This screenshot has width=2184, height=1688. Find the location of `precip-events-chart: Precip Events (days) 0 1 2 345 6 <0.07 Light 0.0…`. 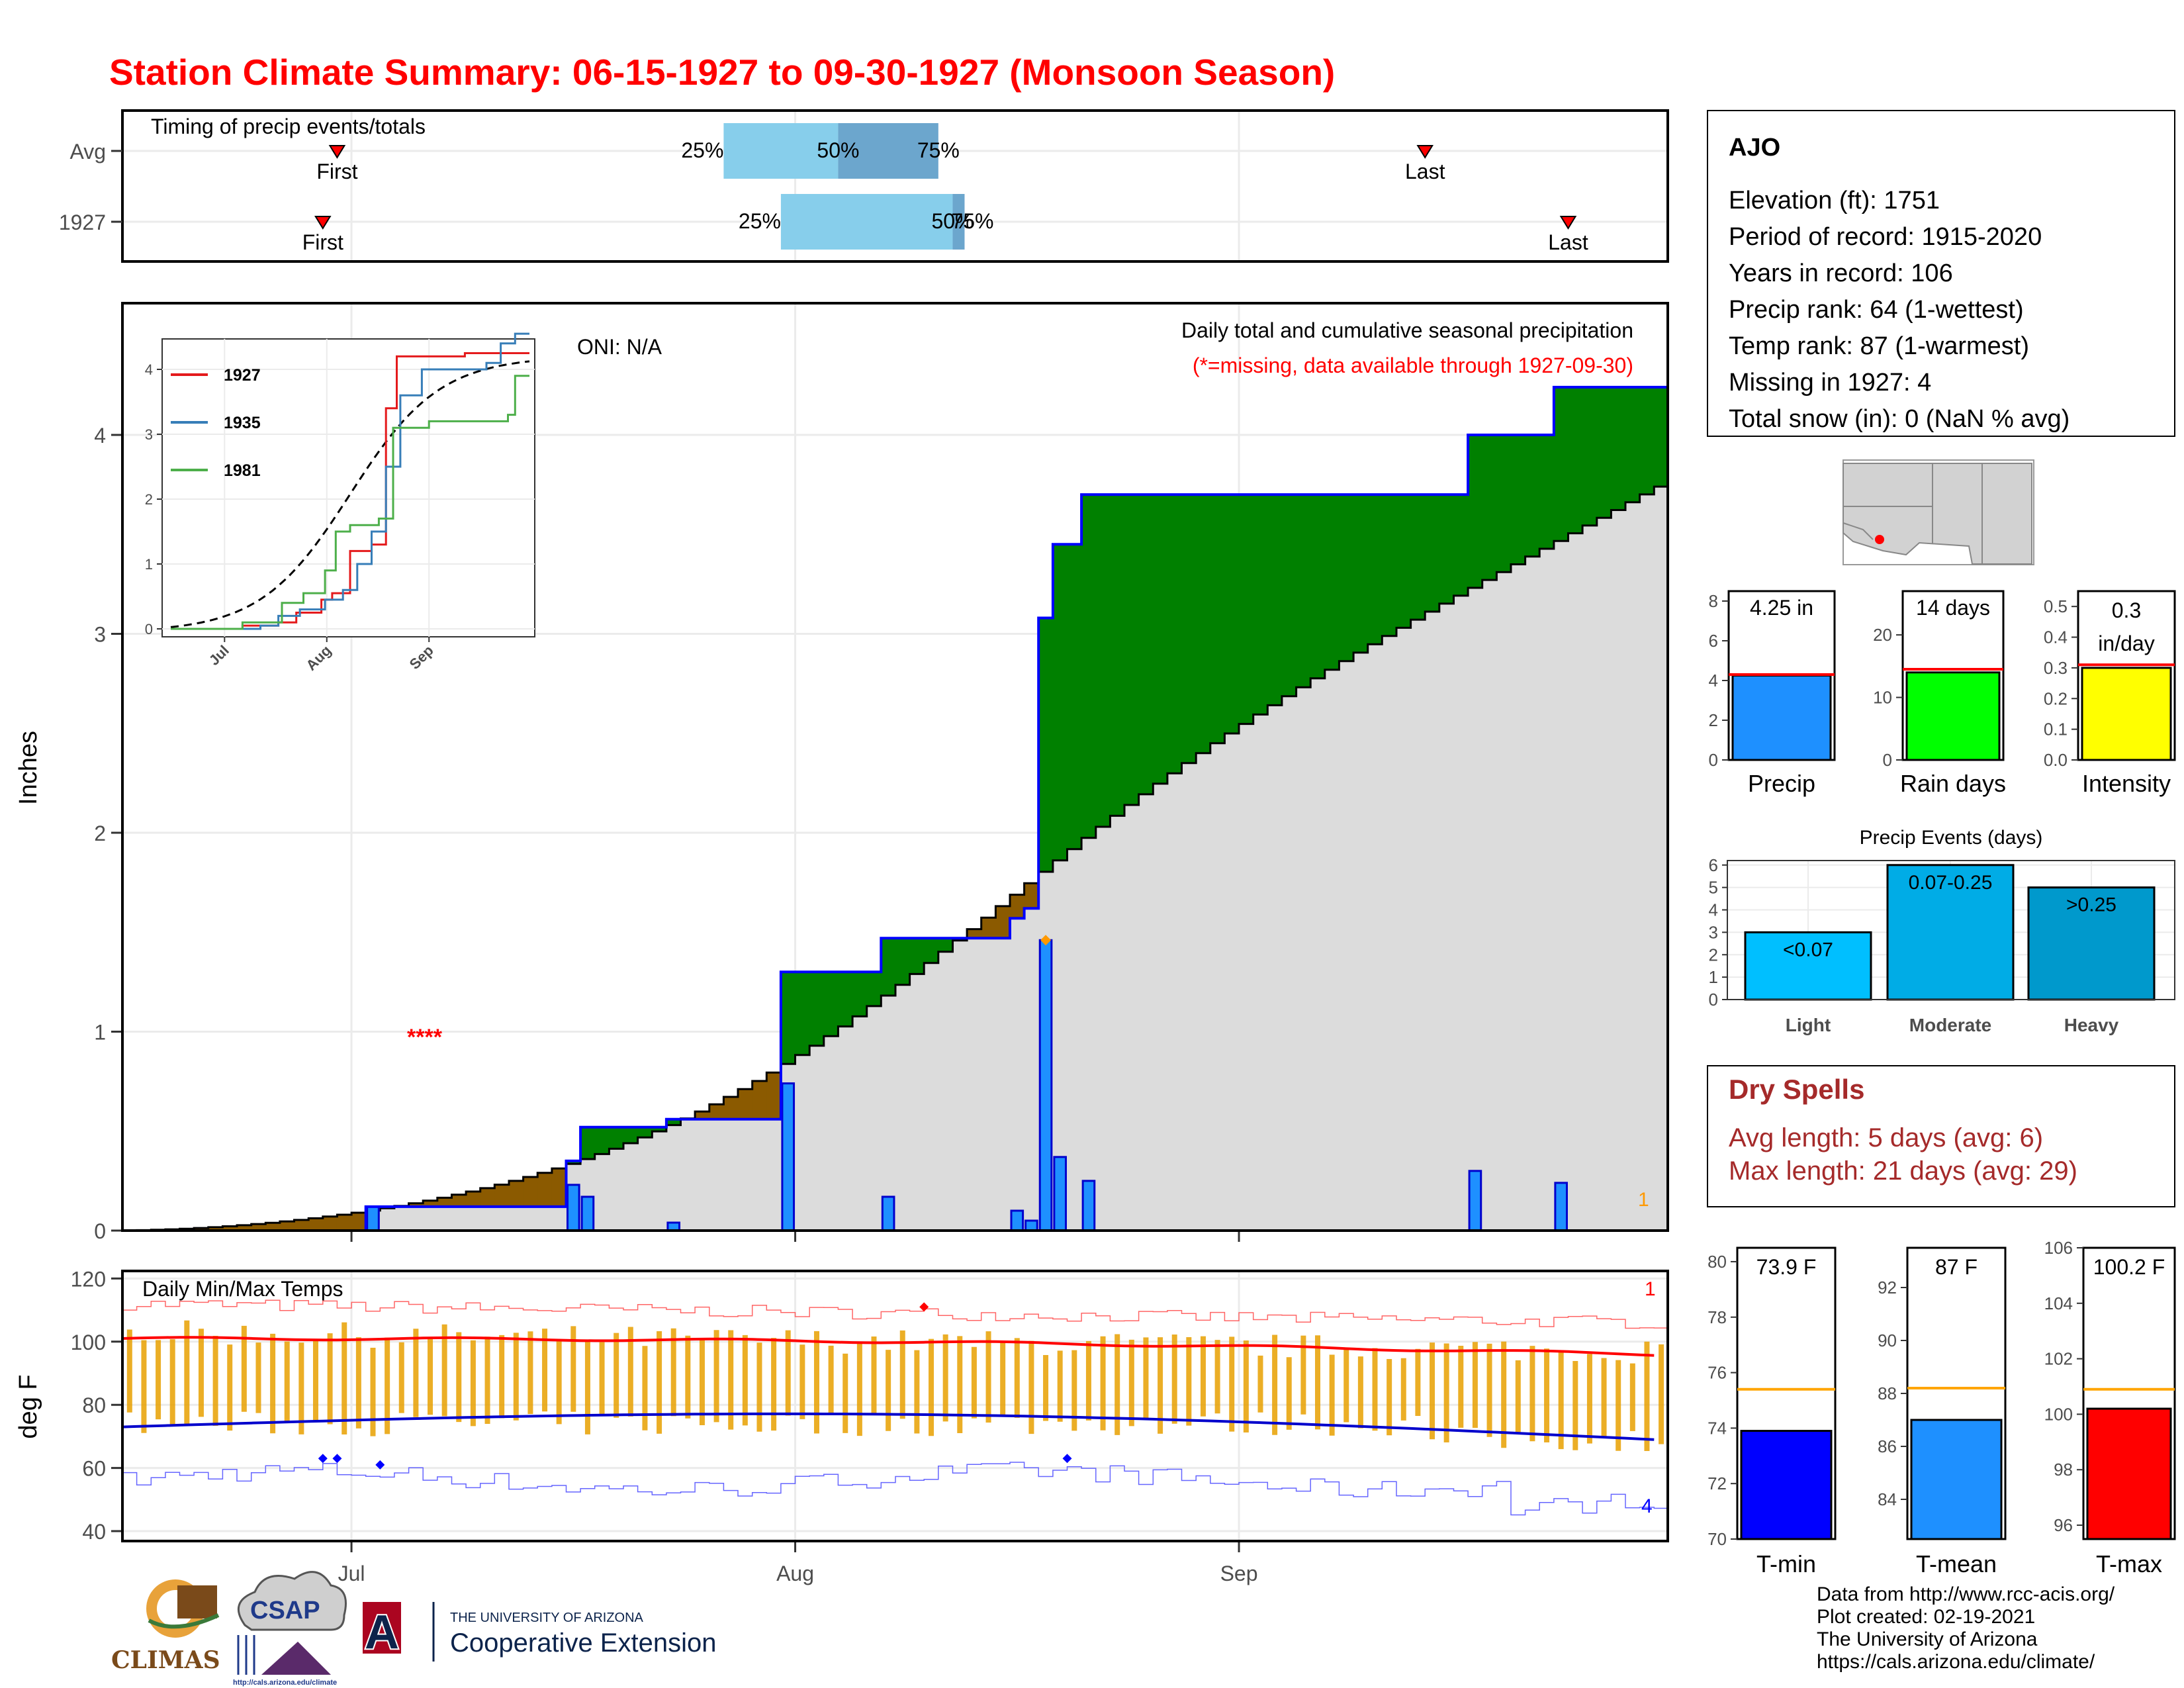

precip-events-chart: Precip Events (days) 0 1 2 345 6 <0.07 Light 0.0… is located at coordinates (1942, 931).